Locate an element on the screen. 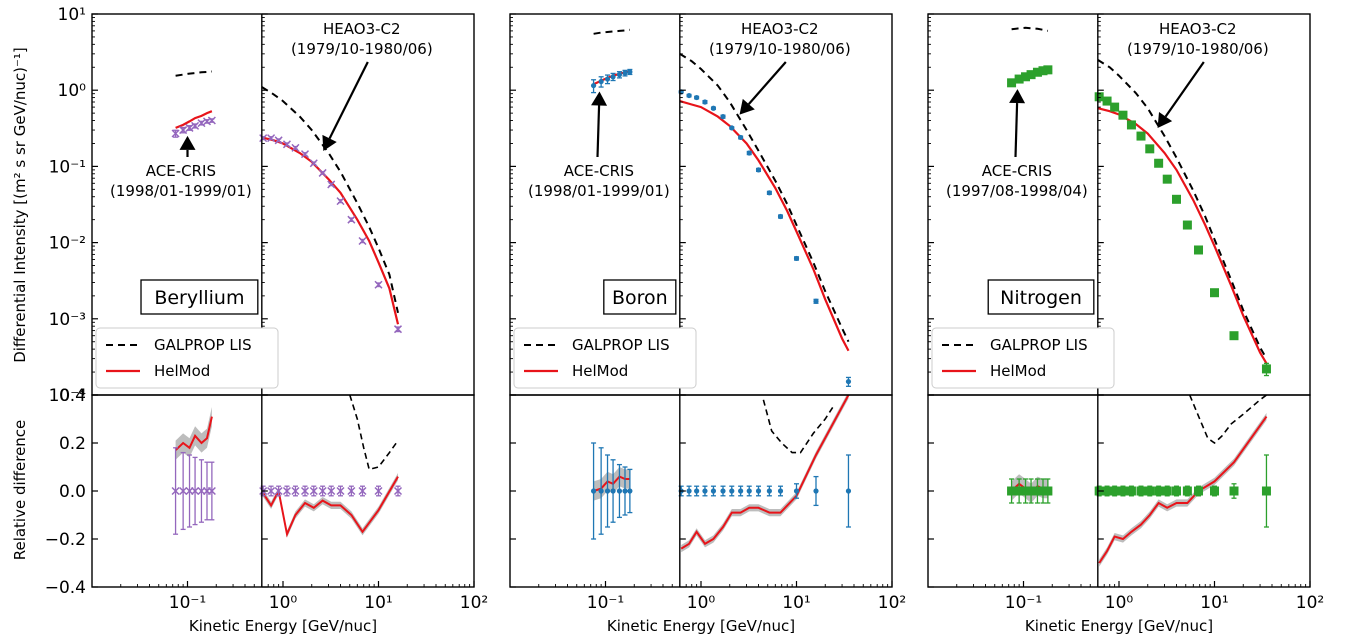 The image size is (1356, 638). lis-line-ace is located at coordinates (1030, 29).